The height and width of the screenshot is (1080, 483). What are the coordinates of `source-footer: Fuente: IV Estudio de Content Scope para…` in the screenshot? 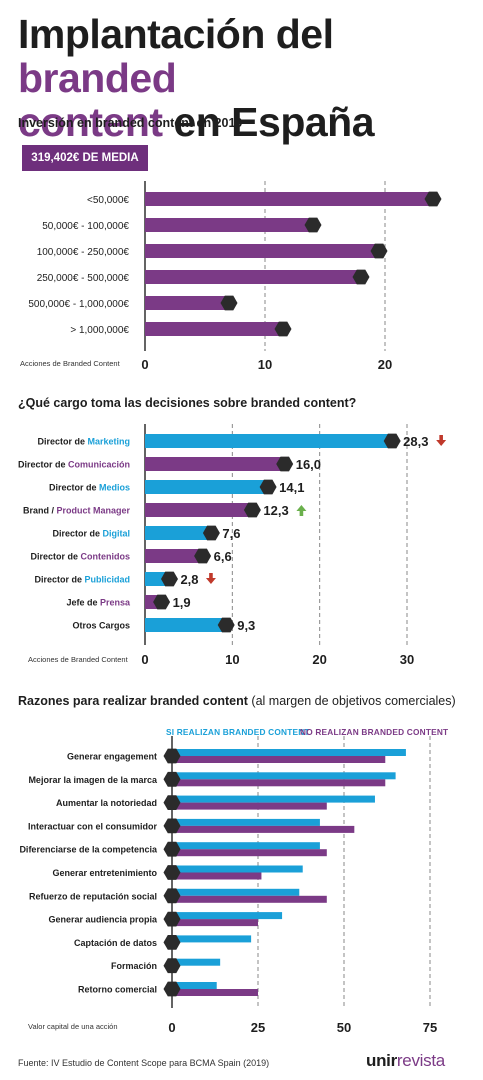 It's located at (144, 1063).